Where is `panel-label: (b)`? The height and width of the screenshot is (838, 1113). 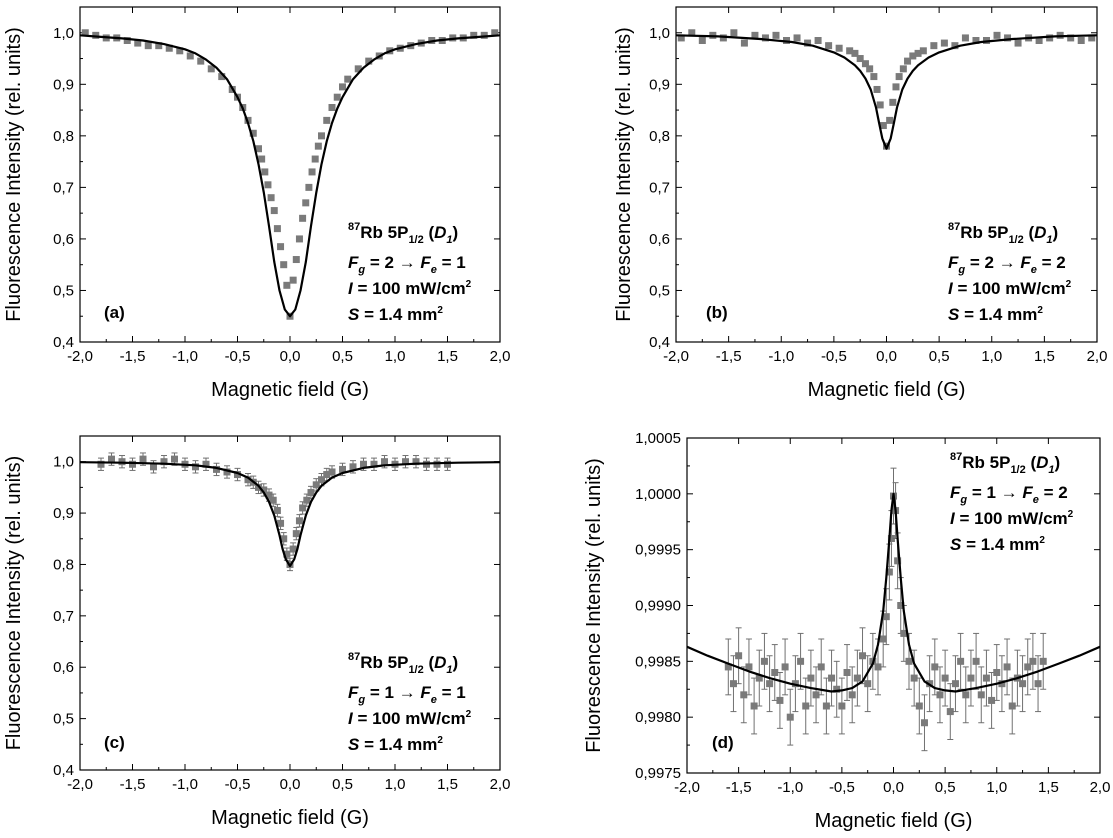
panel-label: (b) is located at coordinates (717, 312).